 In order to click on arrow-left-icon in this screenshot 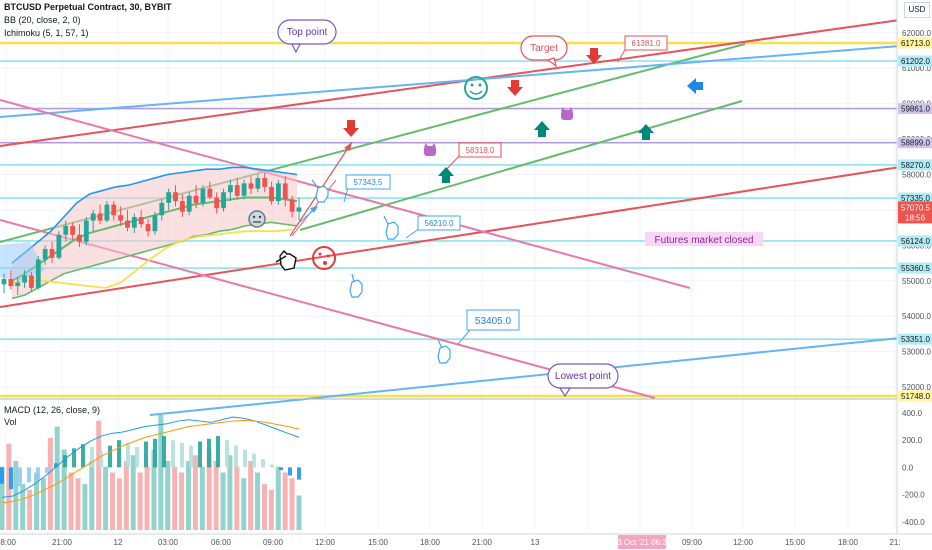, I will do `click(695, 86)`.